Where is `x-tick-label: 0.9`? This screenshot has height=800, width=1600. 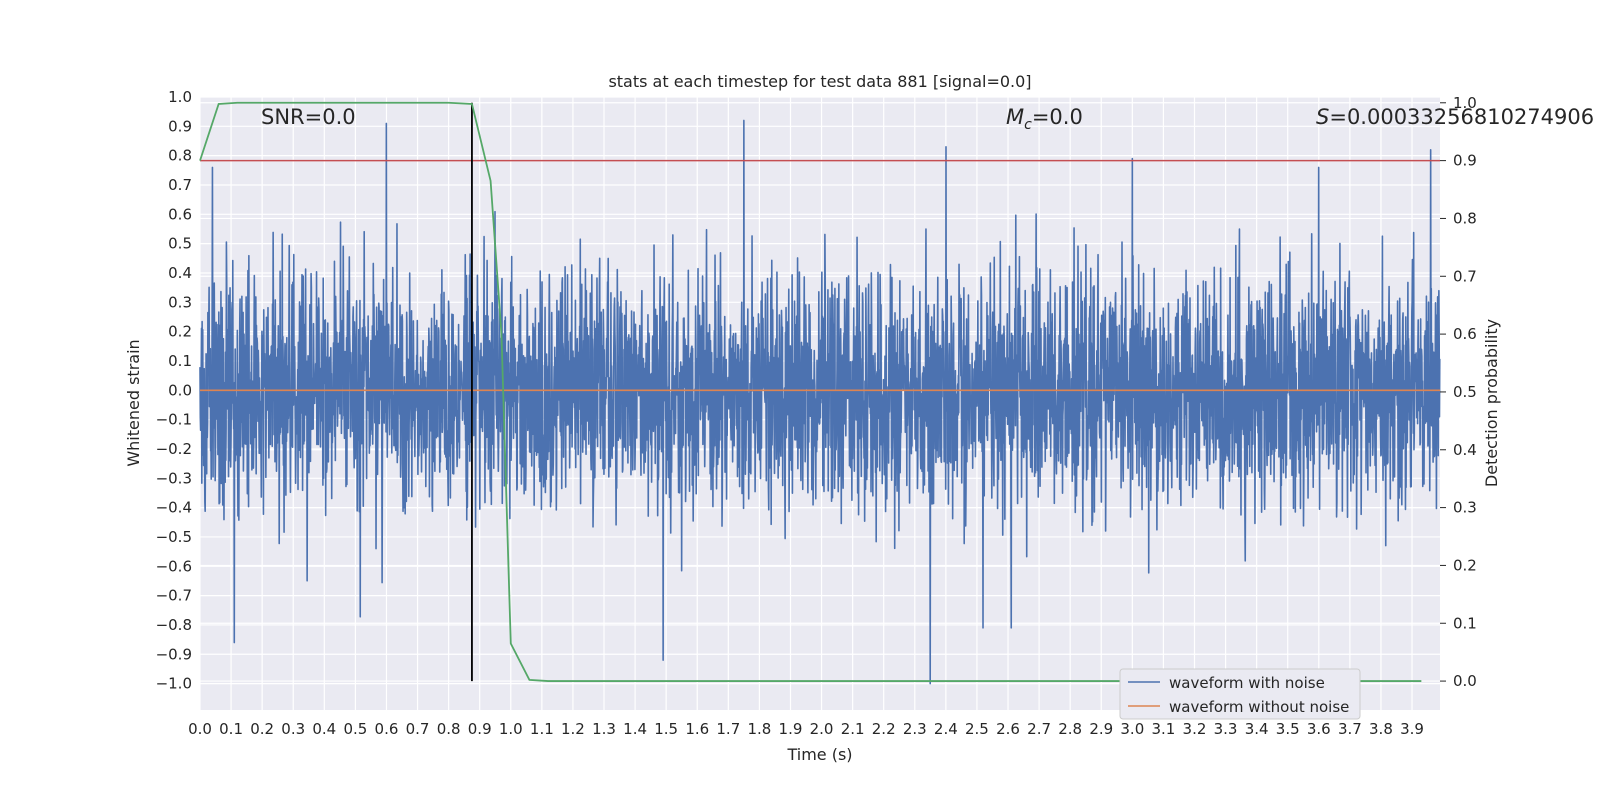 x-tick-label: 0.9 is located at coordinates (480, 729).